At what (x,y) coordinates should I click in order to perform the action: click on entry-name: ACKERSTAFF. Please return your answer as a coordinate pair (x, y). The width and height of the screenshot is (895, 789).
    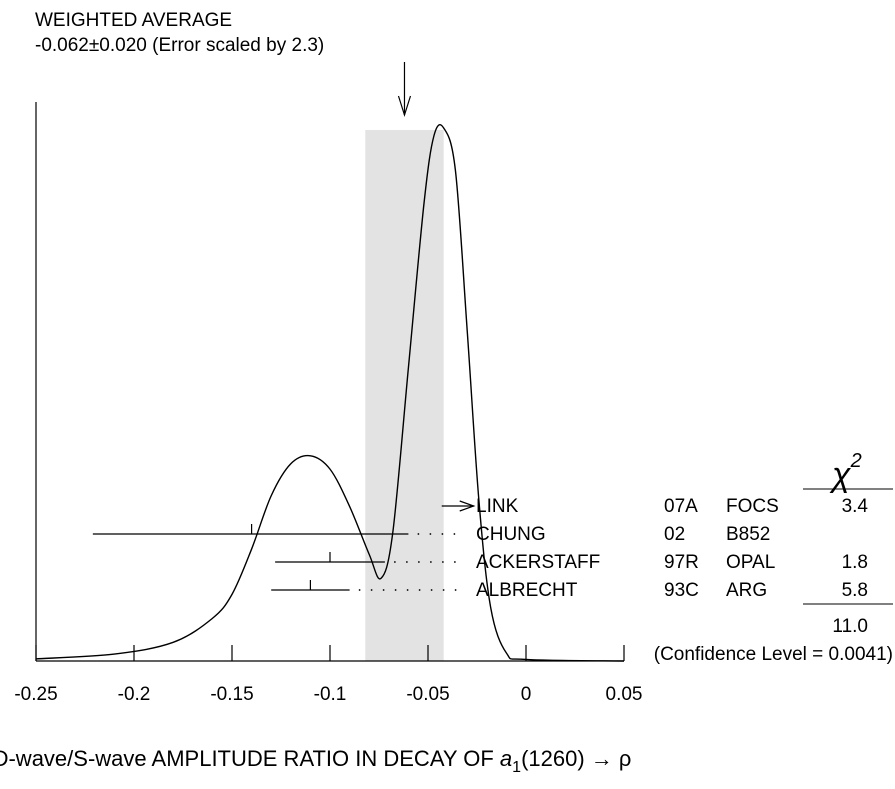
    Looking at the image, I should click on (538, 562).